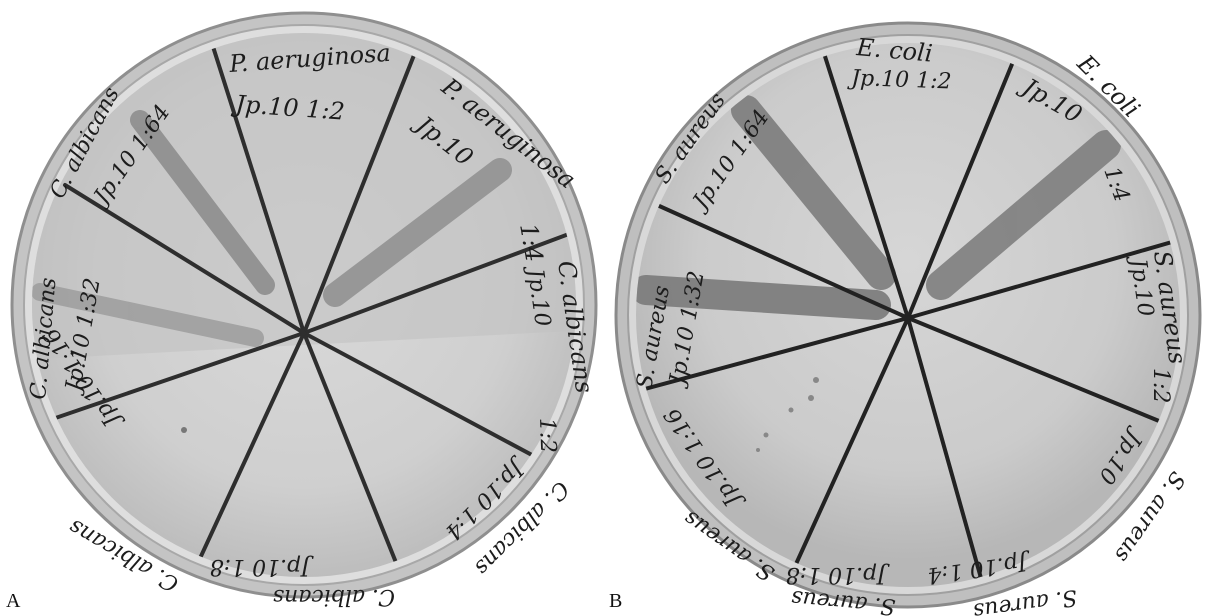 Image resolution: width=1212 pixels, height=616 pixels. Describe the element at coordinates (899, 80) in the screenshot. I see `label-b-seg1-conc: Jp.10 1:2` at that location.